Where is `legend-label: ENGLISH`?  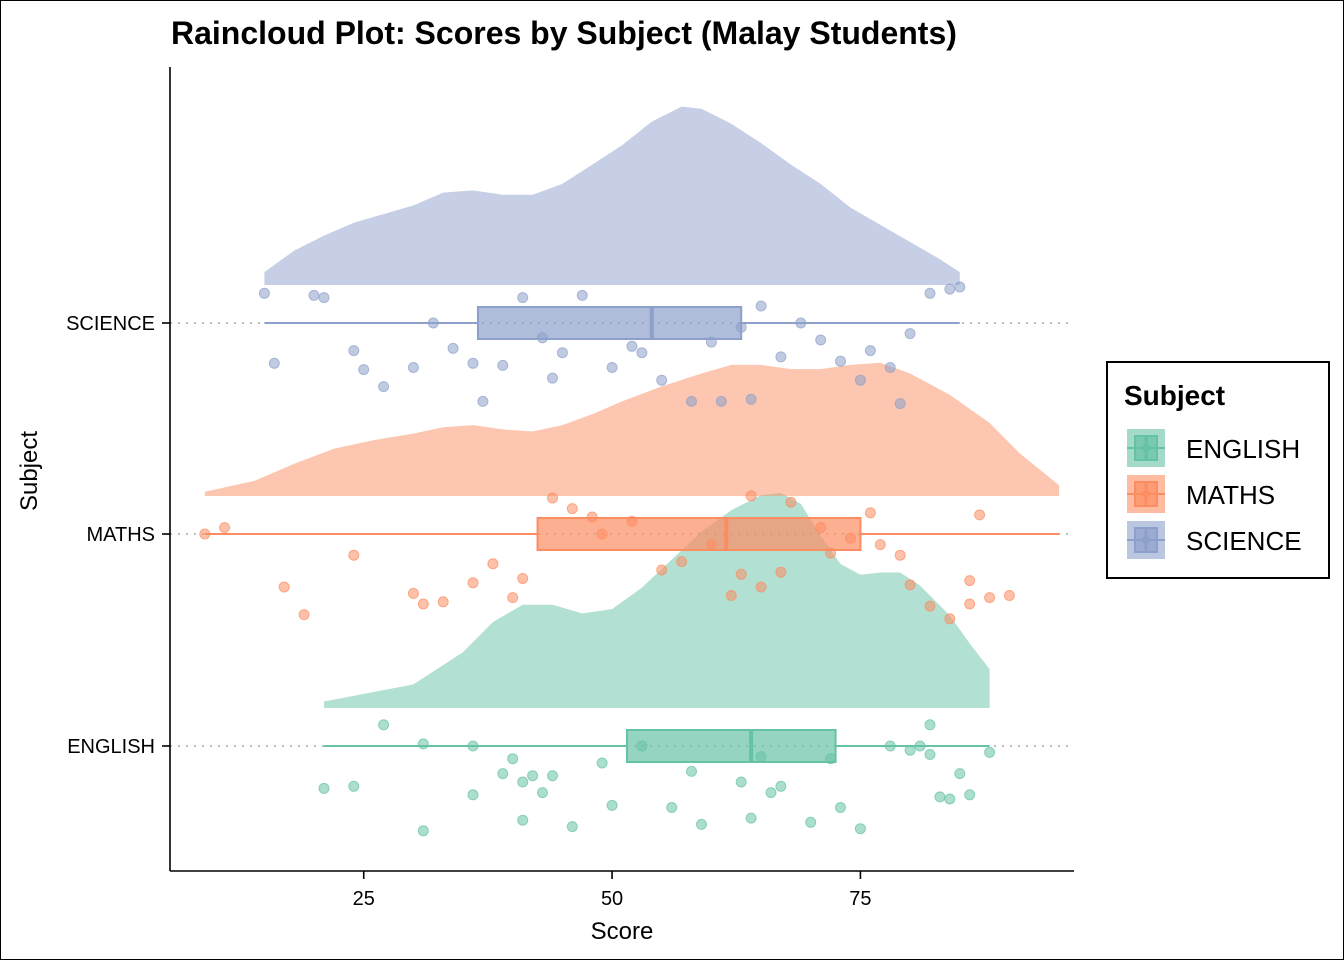 legend-label: ENGLISH is located at coordinates (1243, 449).